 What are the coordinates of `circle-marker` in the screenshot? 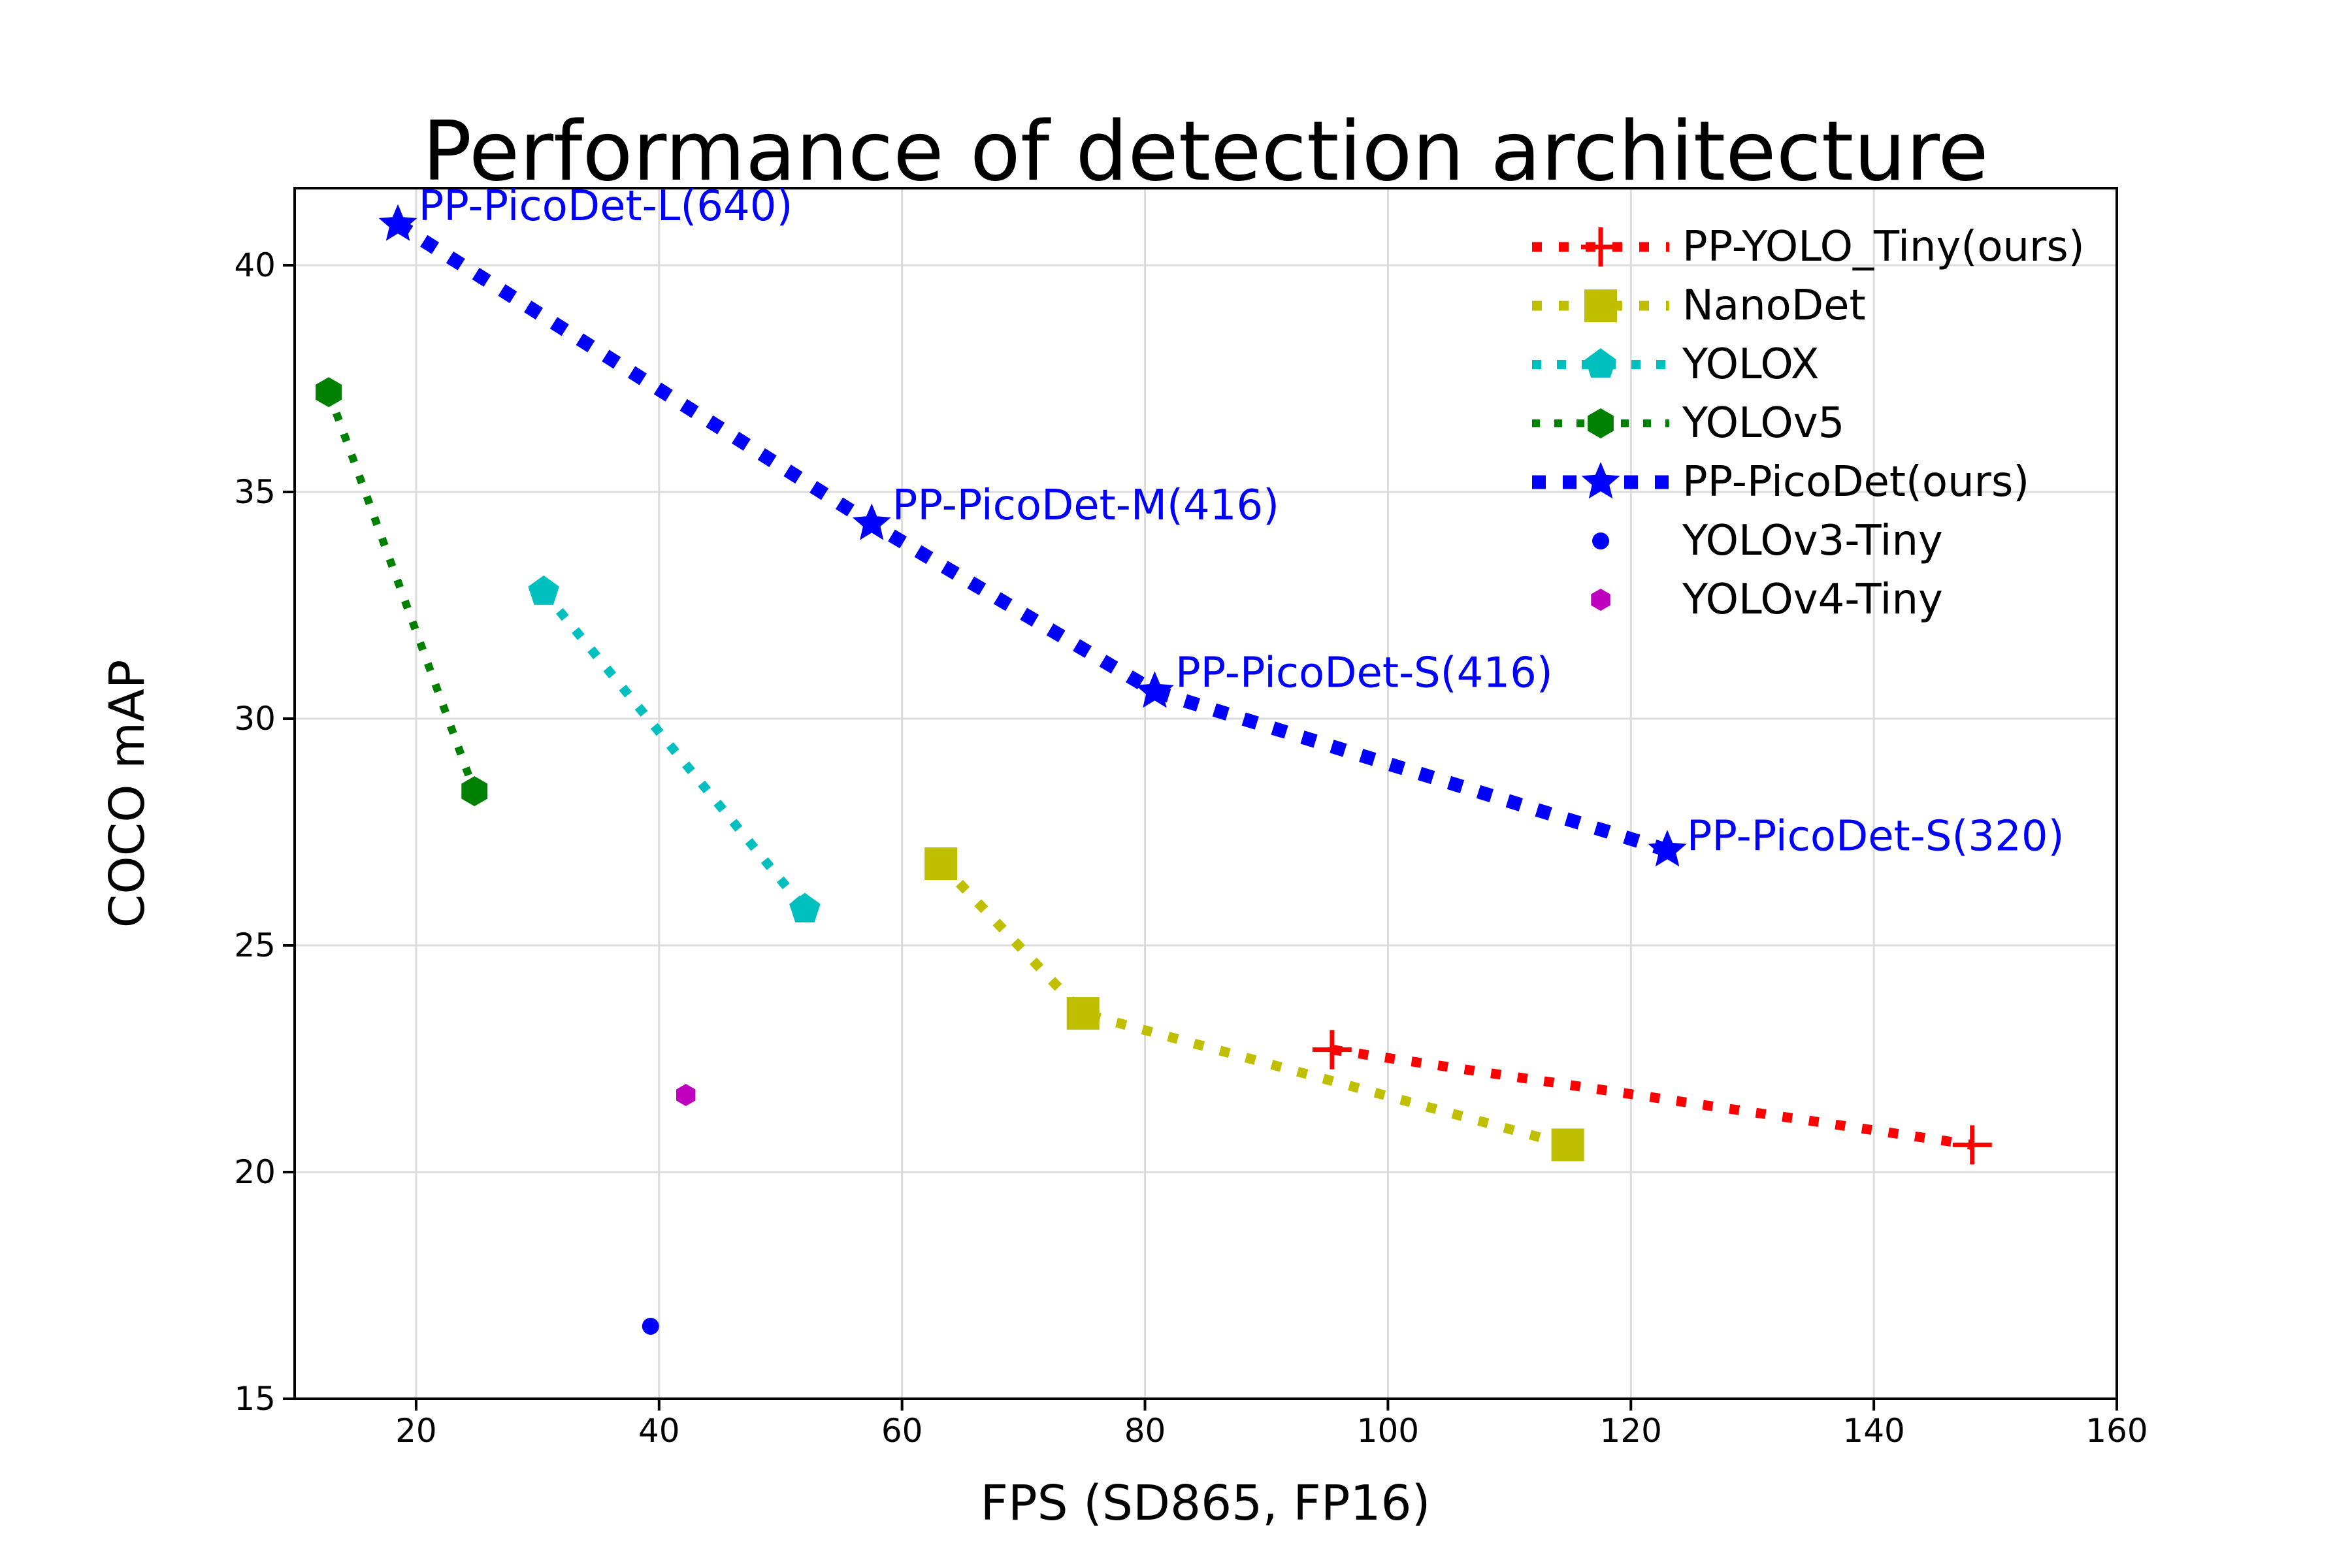 It's located at (650, 1326).